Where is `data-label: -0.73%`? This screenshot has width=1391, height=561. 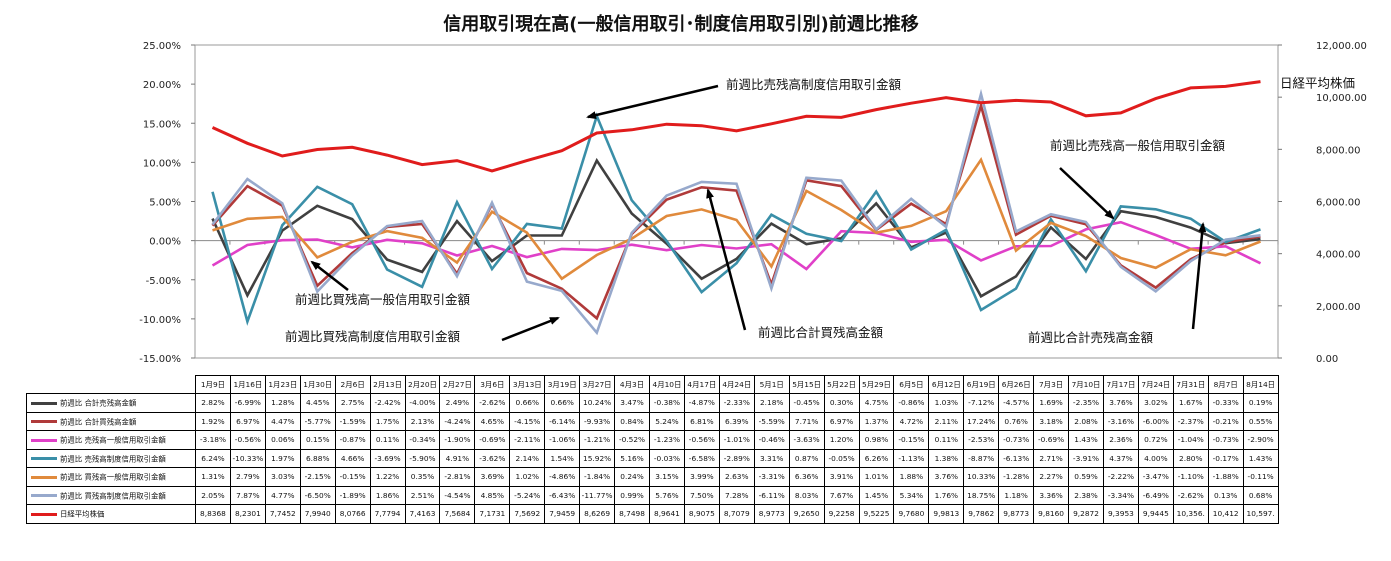
data-label: -0.73% is located at coordinates (1016, 440).